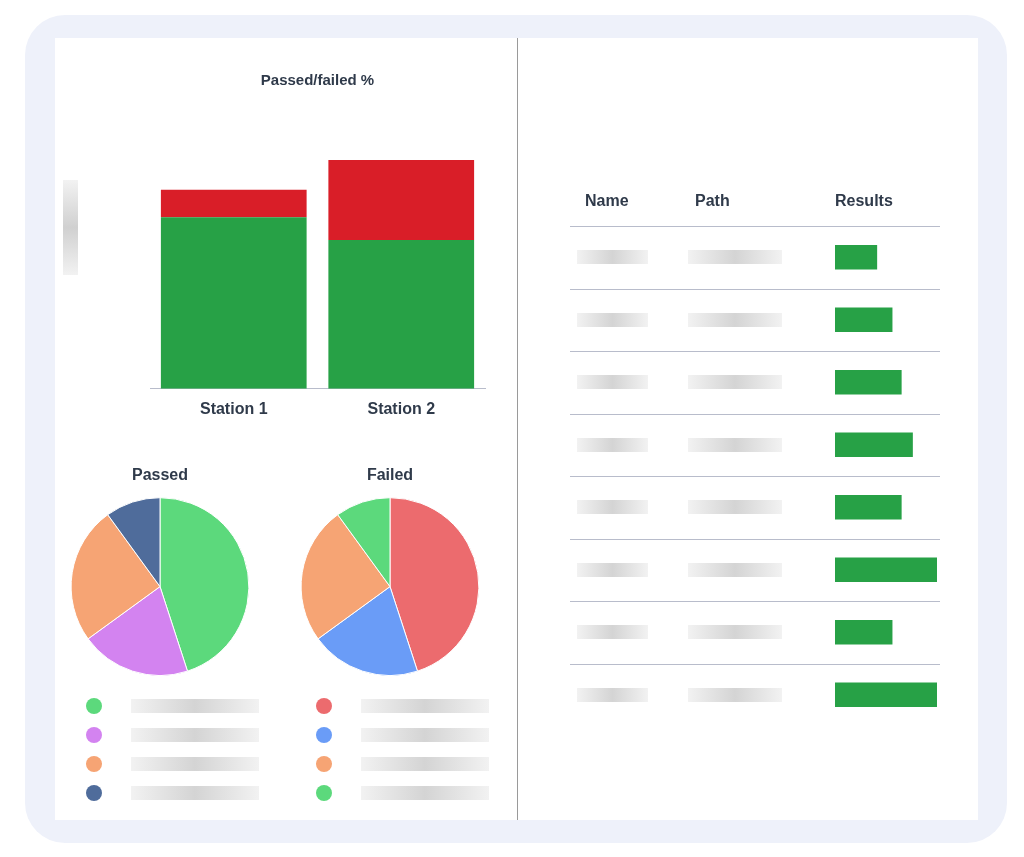  I want to click on text: Results, so click(864, 201).